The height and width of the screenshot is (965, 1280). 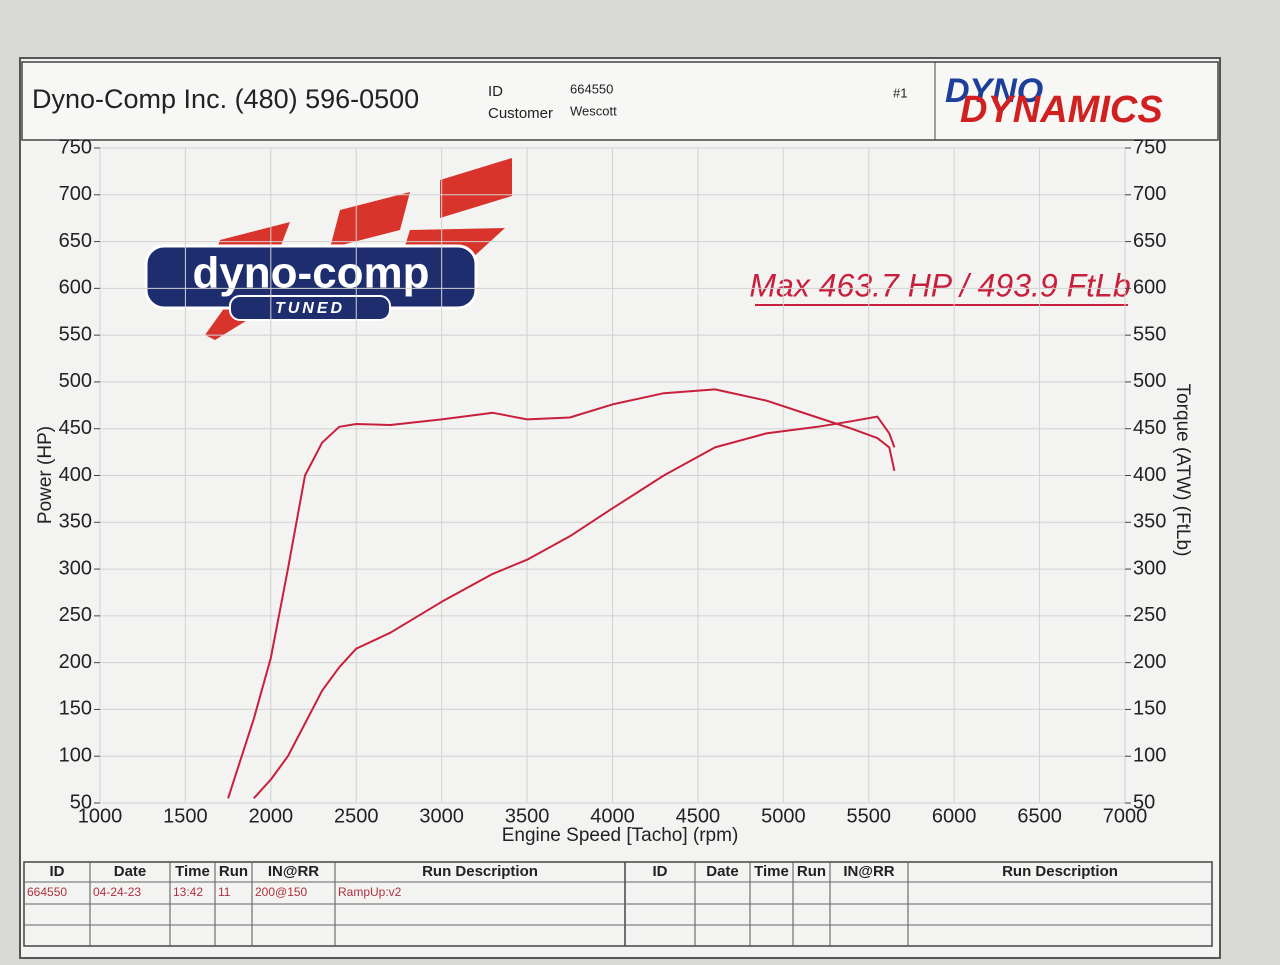 I want to click on y2-tick-label: 450, so click(x=1149, y=428).